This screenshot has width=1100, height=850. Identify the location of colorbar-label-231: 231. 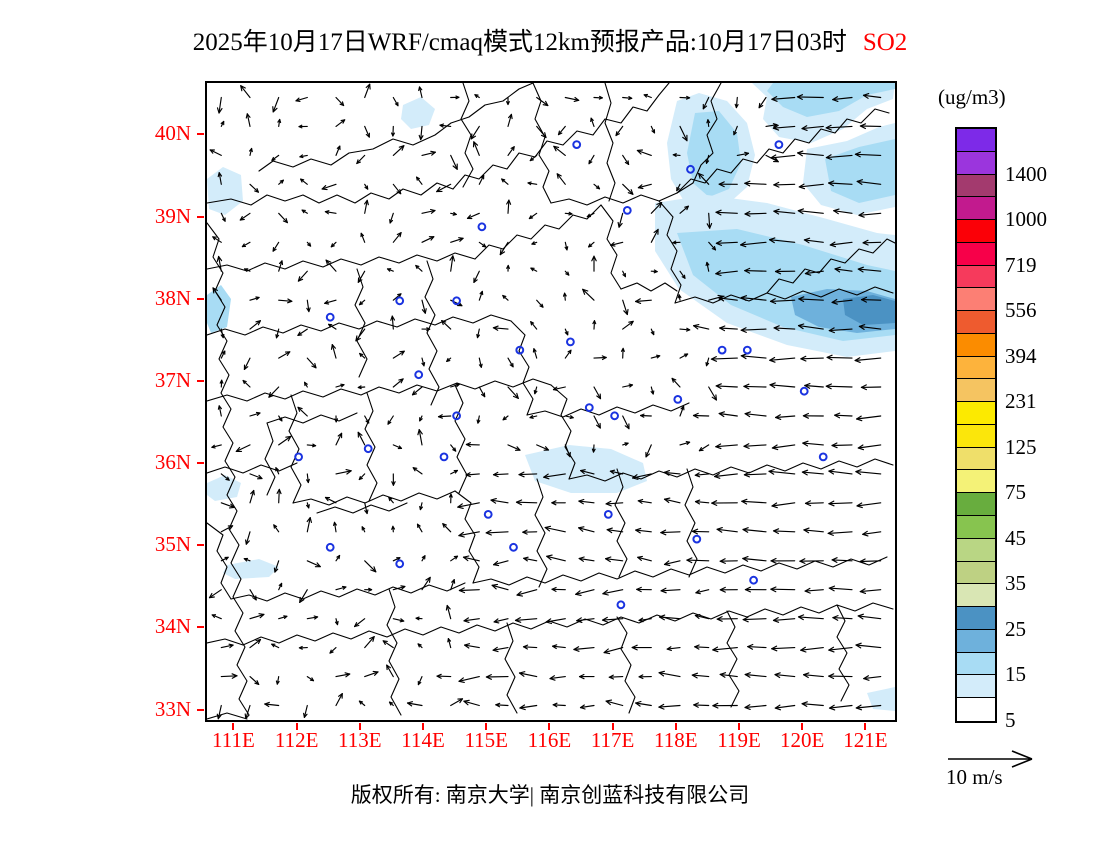
(1021, 401).